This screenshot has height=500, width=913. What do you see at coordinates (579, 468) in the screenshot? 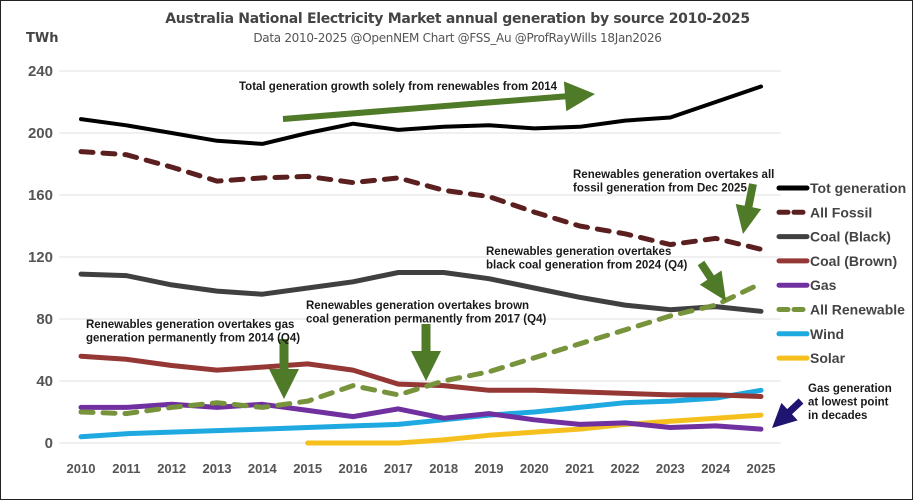
I see `x-tick-label: 2021` at bounding box center [579, 468].